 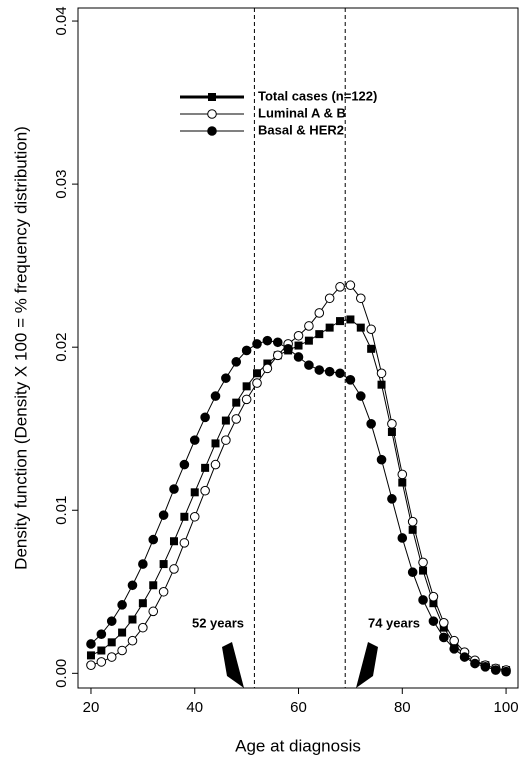 I want to click on y-tick-label: 0.00, so click(x=61, y=673).